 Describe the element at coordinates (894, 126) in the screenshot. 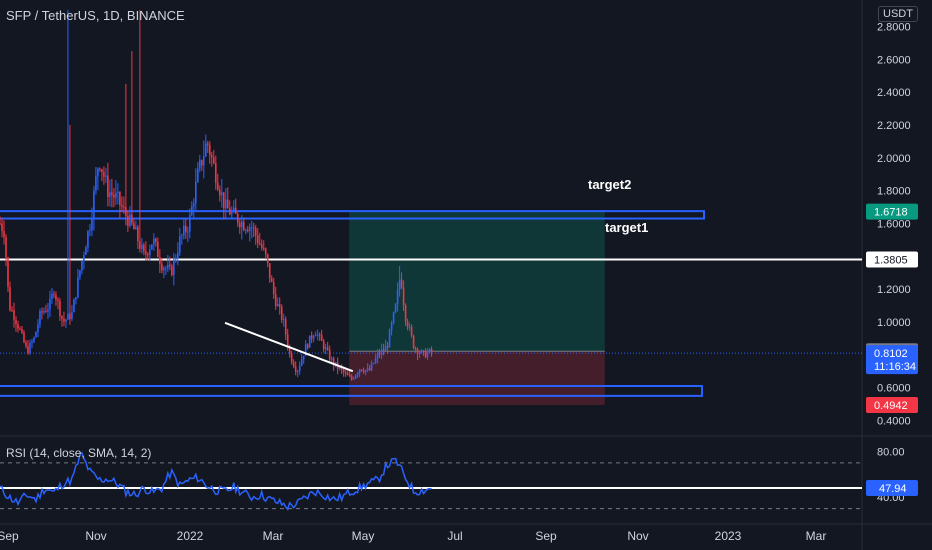

I see `price-tick-label: 2.2000` at that location.